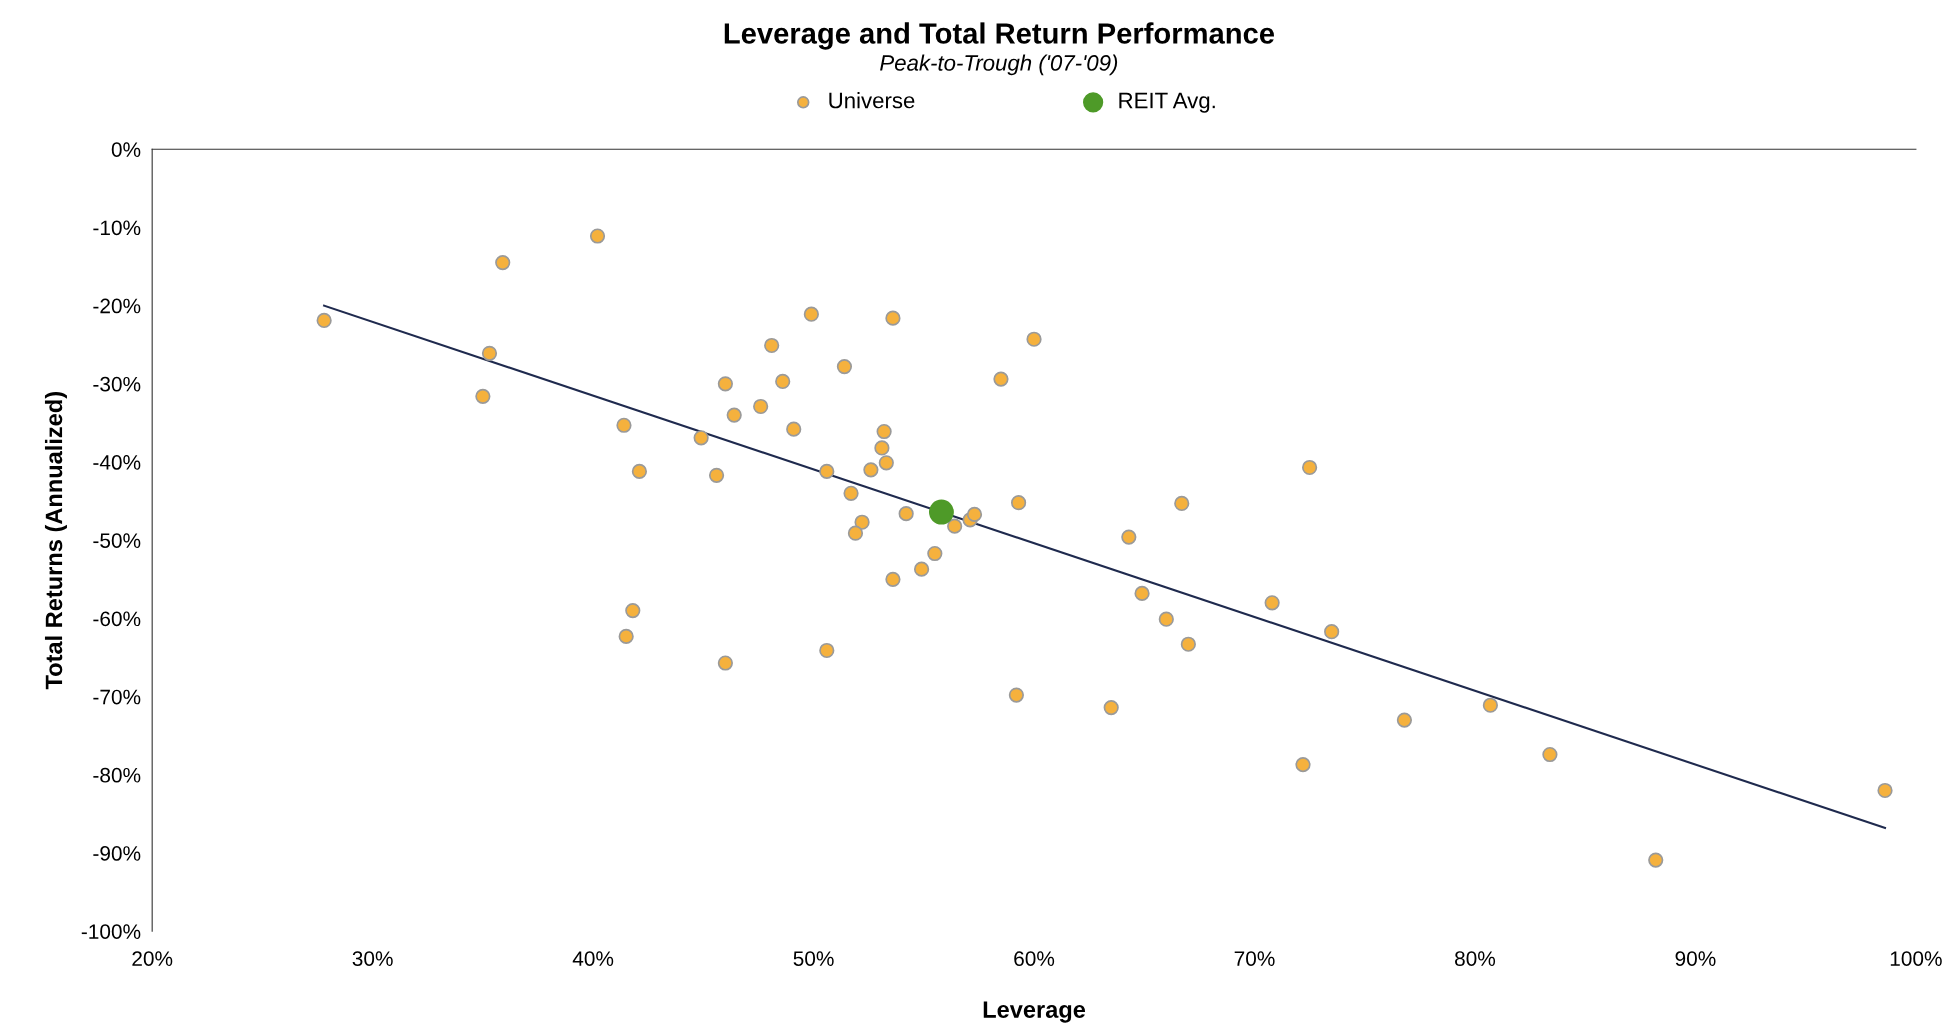  What do you see at coordinates (1034, 958) in the screenshot?
I see `x-tick-label: 60%` at bounding box center [1034, 958].